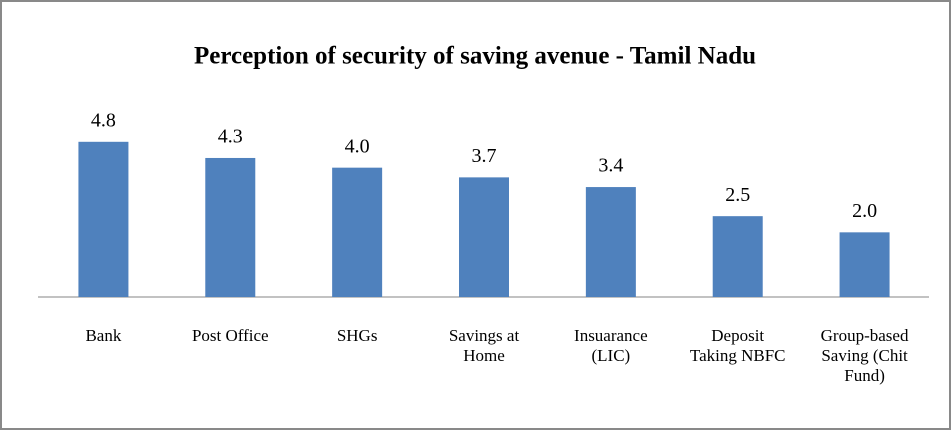  I want to click on data-label: 4.3, so click(230, 137).